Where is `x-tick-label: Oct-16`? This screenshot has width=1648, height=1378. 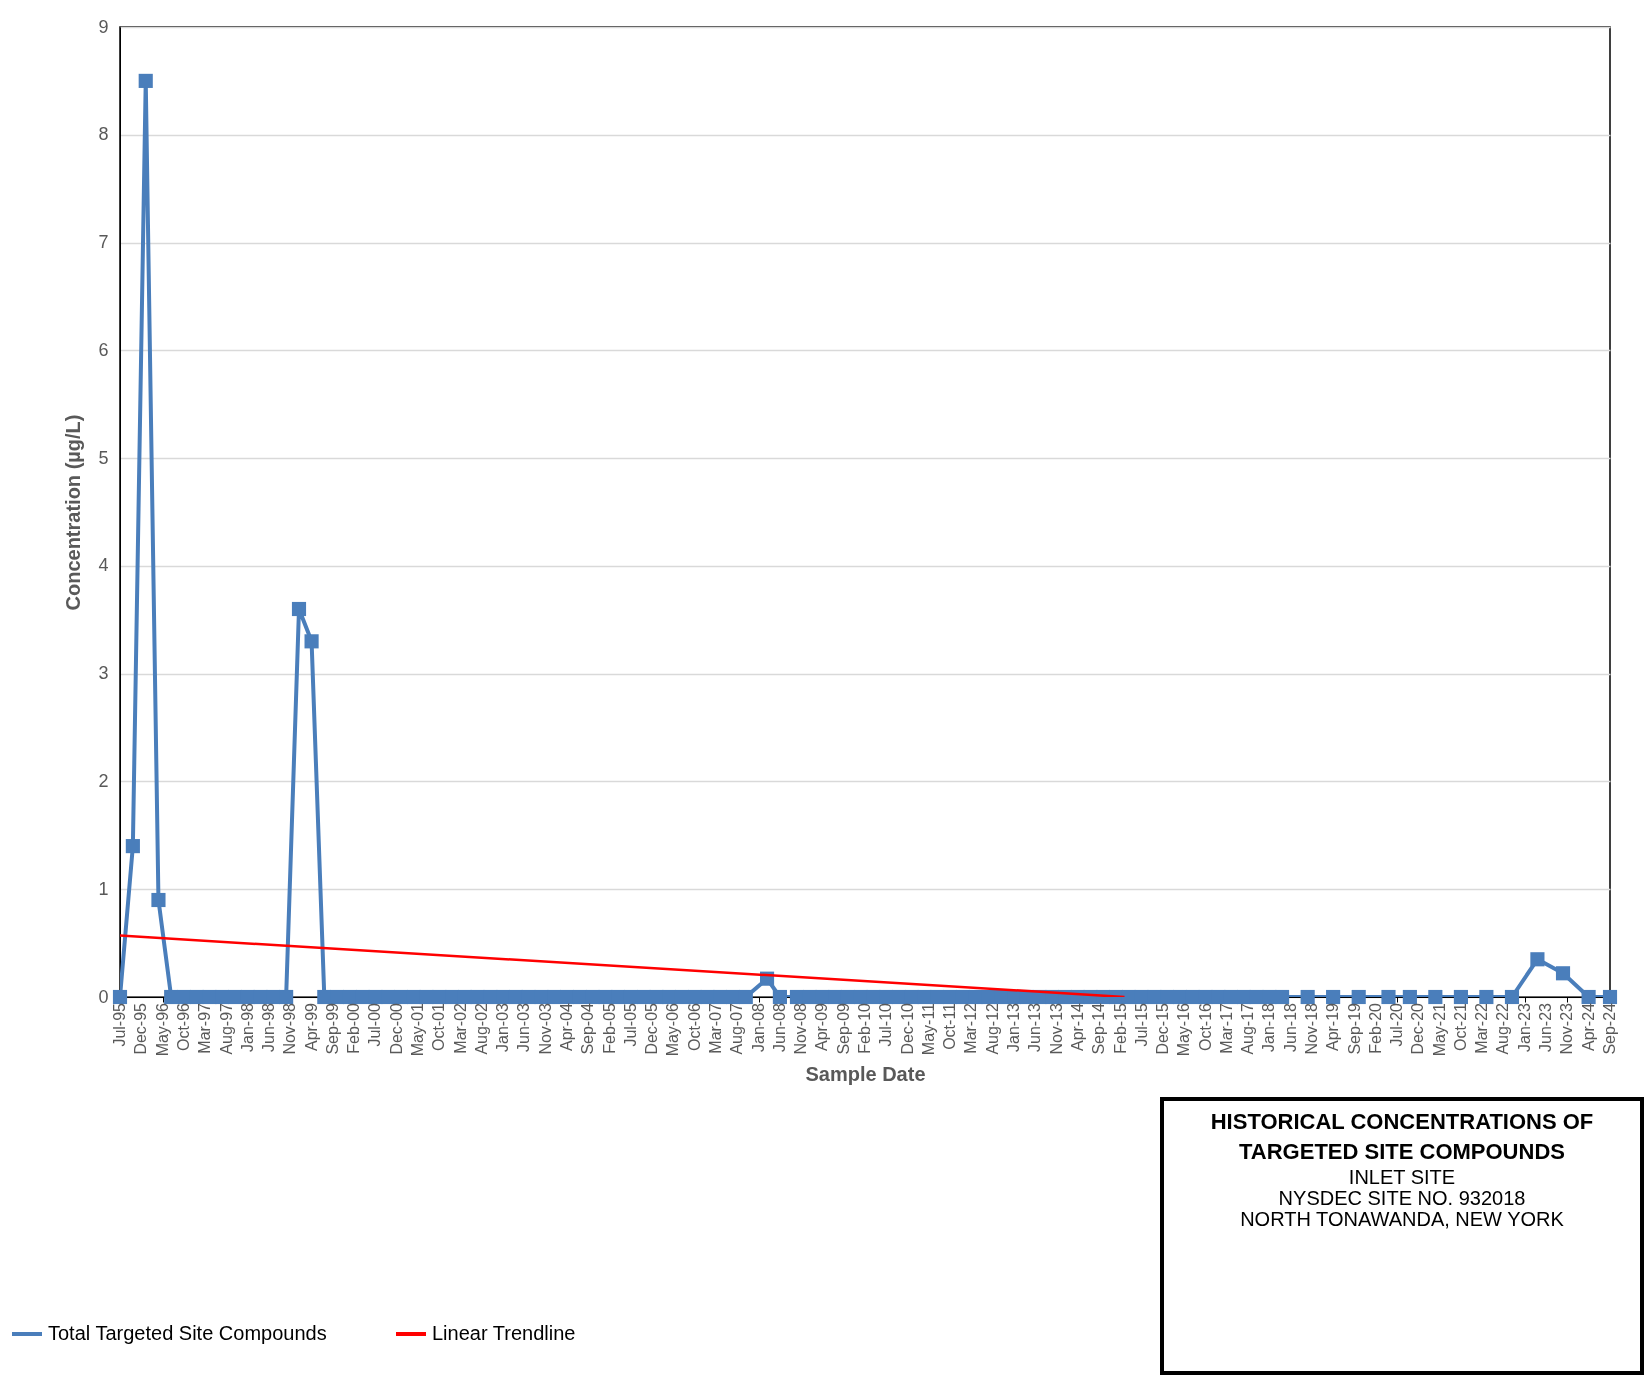 x-tick-label: Oct-16 is located at coordinates (1205, 1027).